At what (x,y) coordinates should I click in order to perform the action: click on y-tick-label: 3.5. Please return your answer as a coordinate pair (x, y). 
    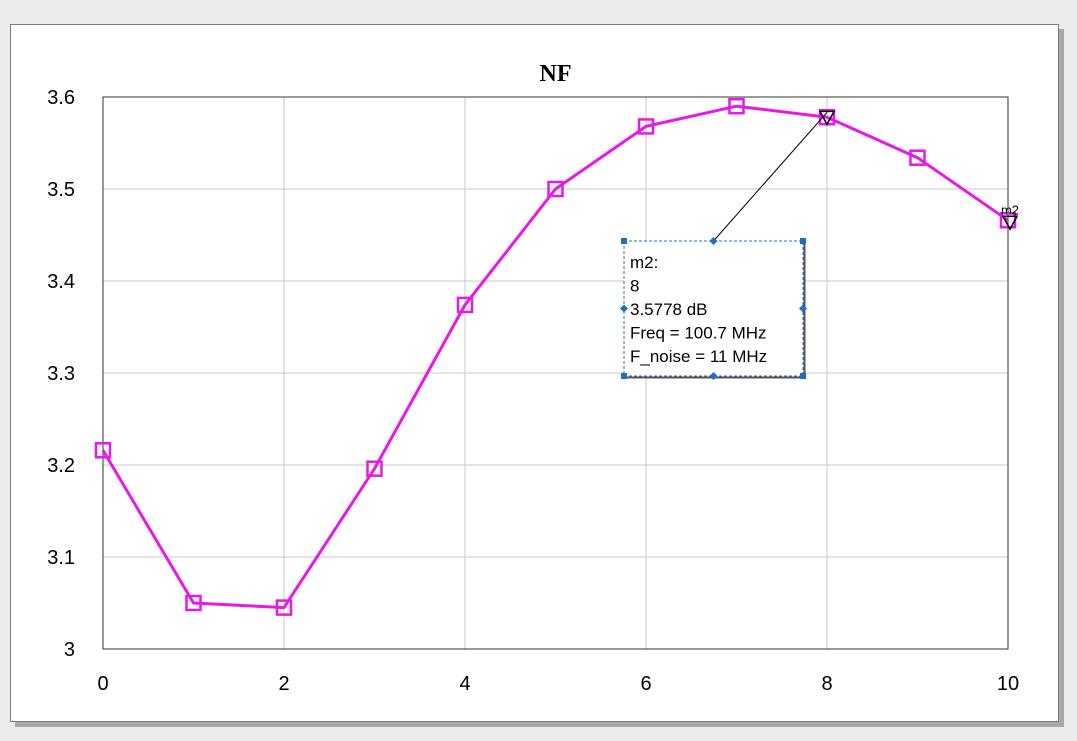
    Looking at the image, I should click on (61, 190).